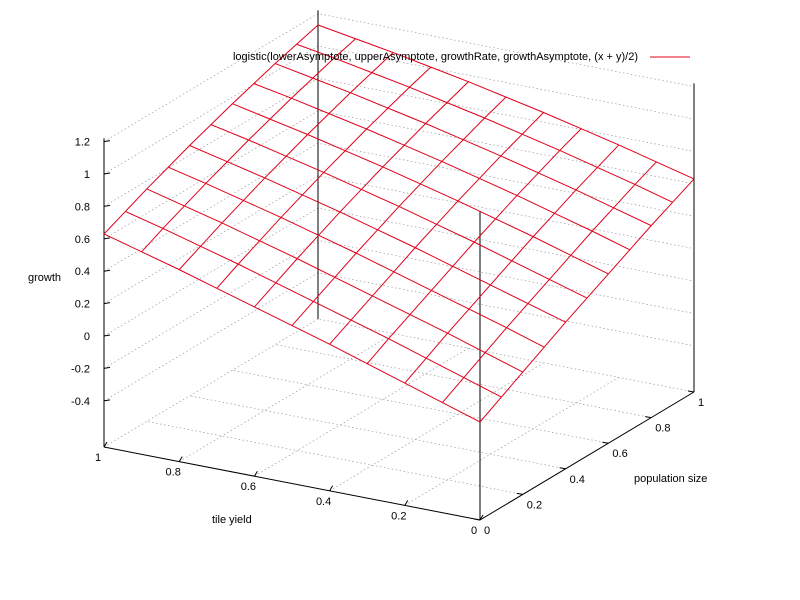 Image resolution: width=800 pixels, height=600 pixels. Describe the element at coordinates (82, 207) in the screenshot. I see `z-tick-label: 0.8` at that location.